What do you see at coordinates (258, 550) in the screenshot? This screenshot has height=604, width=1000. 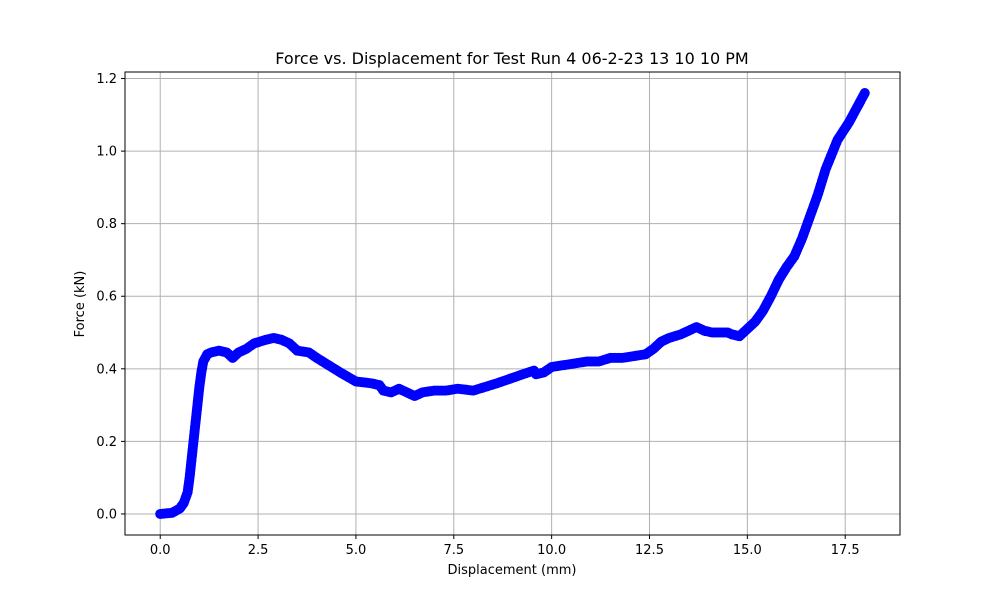 I see `x-tick-label: 2.5` at bounding box center [258, 550].